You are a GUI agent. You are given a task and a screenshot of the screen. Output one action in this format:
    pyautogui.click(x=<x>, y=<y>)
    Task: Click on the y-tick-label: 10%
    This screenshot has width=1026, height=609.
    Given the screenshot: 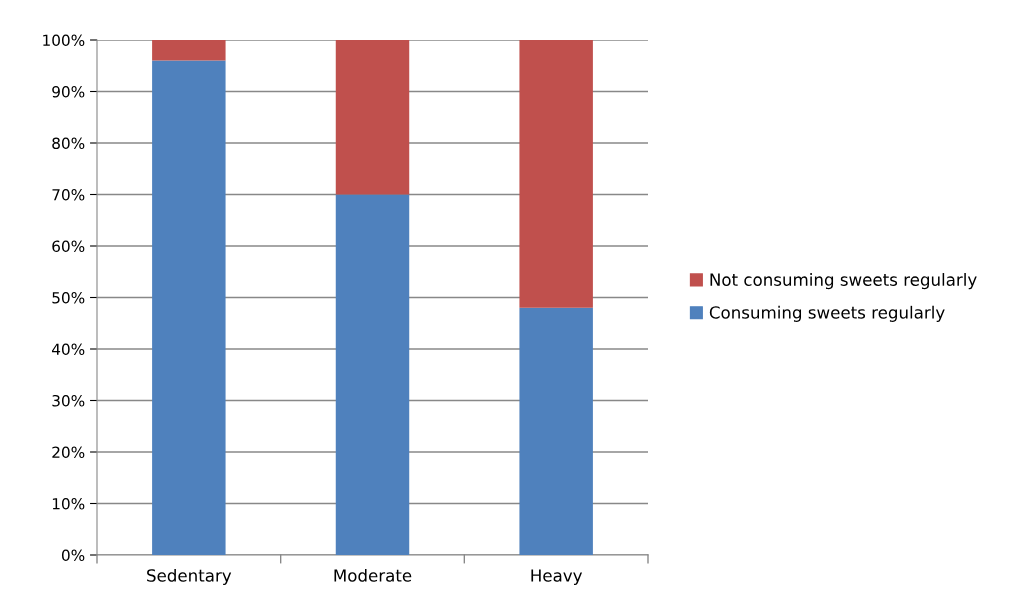 What is the action you would take?
    pyautogui.click(x=68, y=503)
    